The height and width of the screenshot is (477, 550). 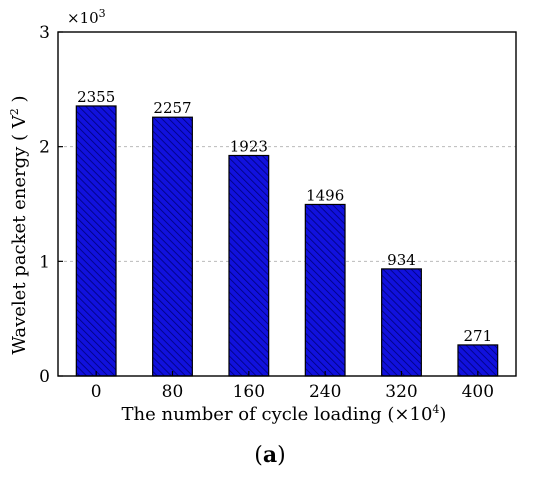 I want to click on x-tick-label-240: 240, so click(x=325, y=392).